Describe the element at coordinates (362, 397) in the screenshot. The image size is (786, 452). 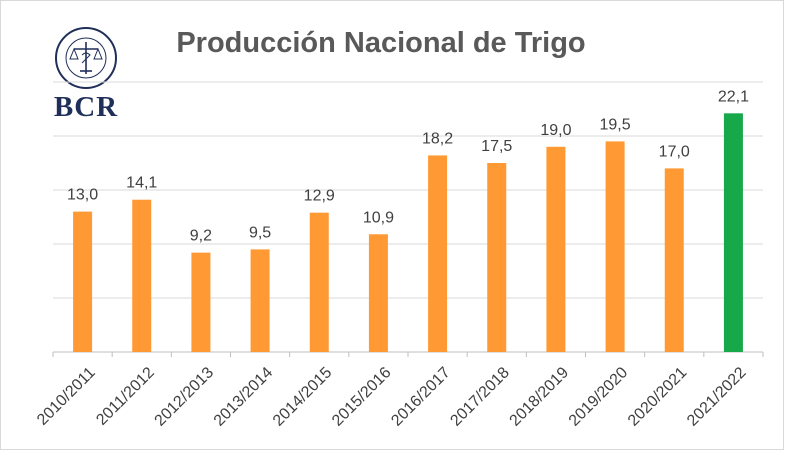
I see `x-tick-label: 2015/2016` at that location.